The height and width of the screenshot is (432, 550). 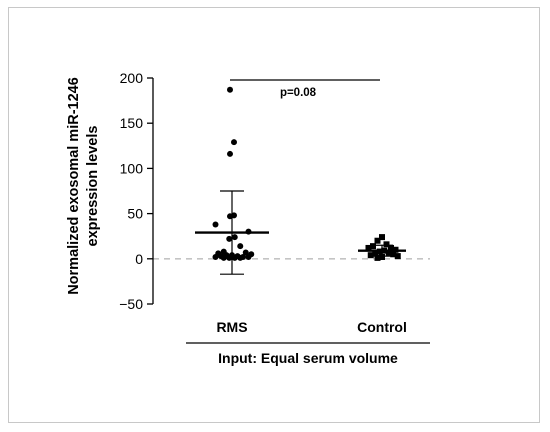 I want to click on y-tick-label-100: 100, so click(x=132, y=168).